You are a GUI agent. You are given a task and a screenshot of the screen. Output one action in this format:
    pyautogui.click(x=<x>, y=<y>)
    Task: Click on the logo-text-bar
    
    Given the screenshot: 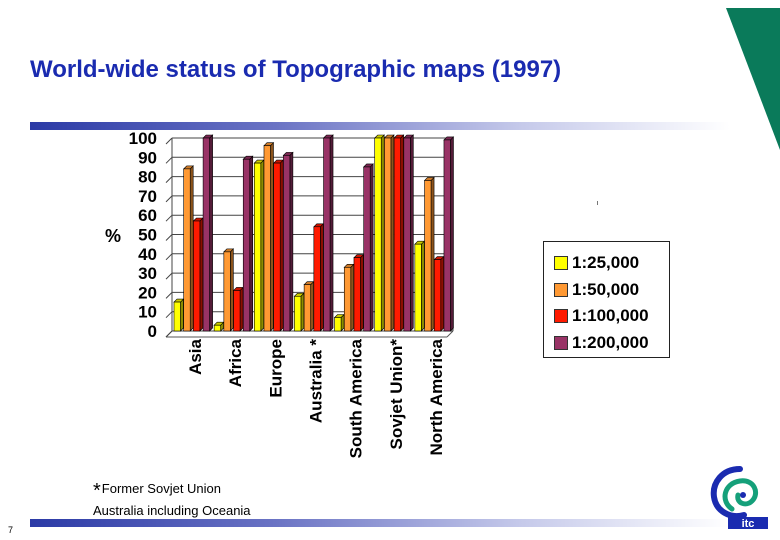 What is the action you would take?
    pyautogui.click(x=748, y=523)
    